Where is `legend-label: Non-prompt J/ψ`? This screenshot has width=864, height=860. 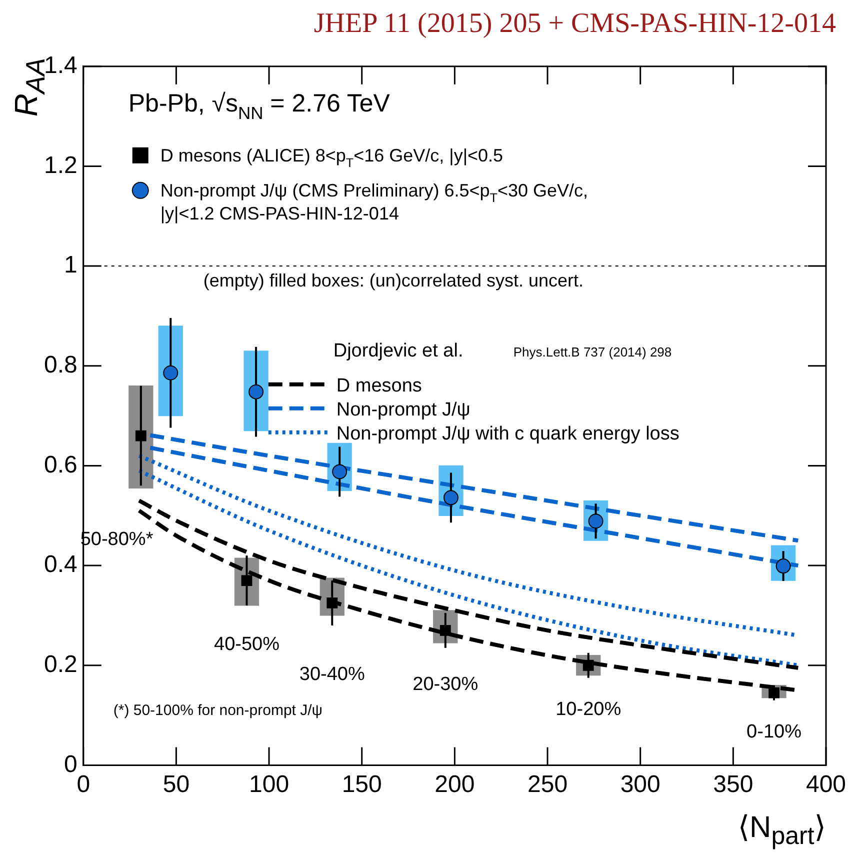
legend-label: Non-prompt J/ψ is located at coordinates (403, 409).